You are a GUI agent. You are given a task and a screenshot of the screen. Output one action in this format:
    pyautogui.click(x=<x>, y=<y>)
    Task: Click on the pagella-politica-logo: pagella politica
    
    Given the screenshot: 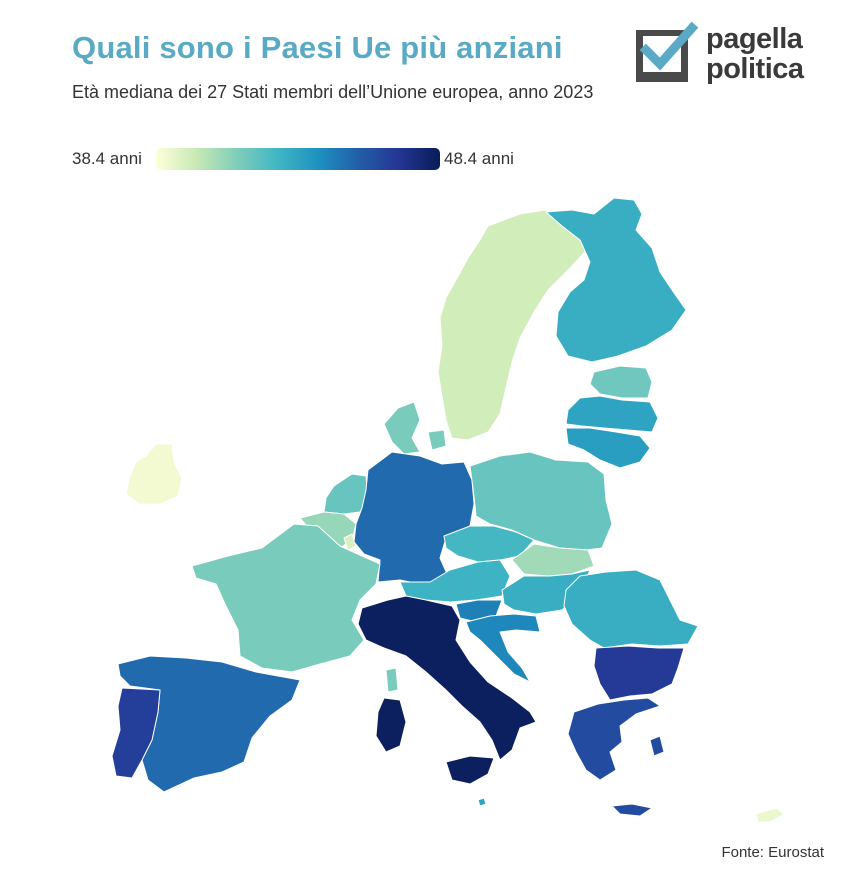 What is the action you would take?
    pyautogui.click(x=726, y=55)
    